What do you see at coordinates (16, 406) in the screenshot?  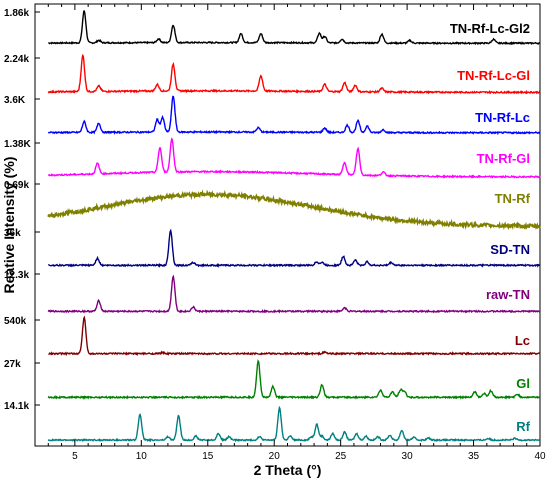 I see `intensity-scale-label: 14.1k` at bounding box center [16, 406].